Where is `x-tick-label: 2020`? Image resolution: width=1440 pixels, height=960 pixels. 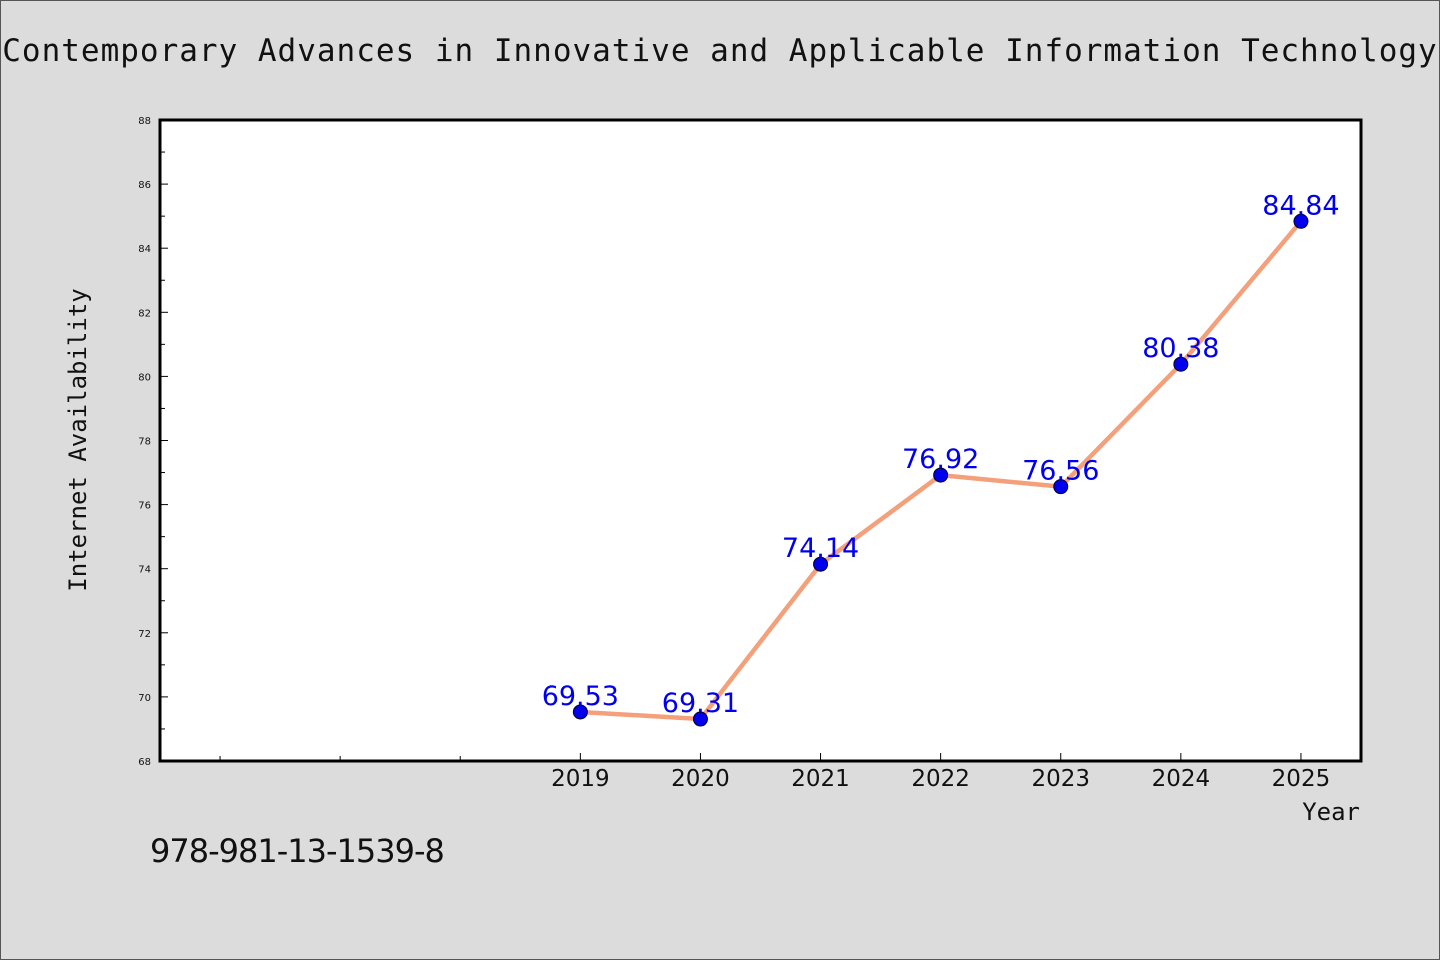
x-tick-label: 2020 is located at coordinates (700, 779).